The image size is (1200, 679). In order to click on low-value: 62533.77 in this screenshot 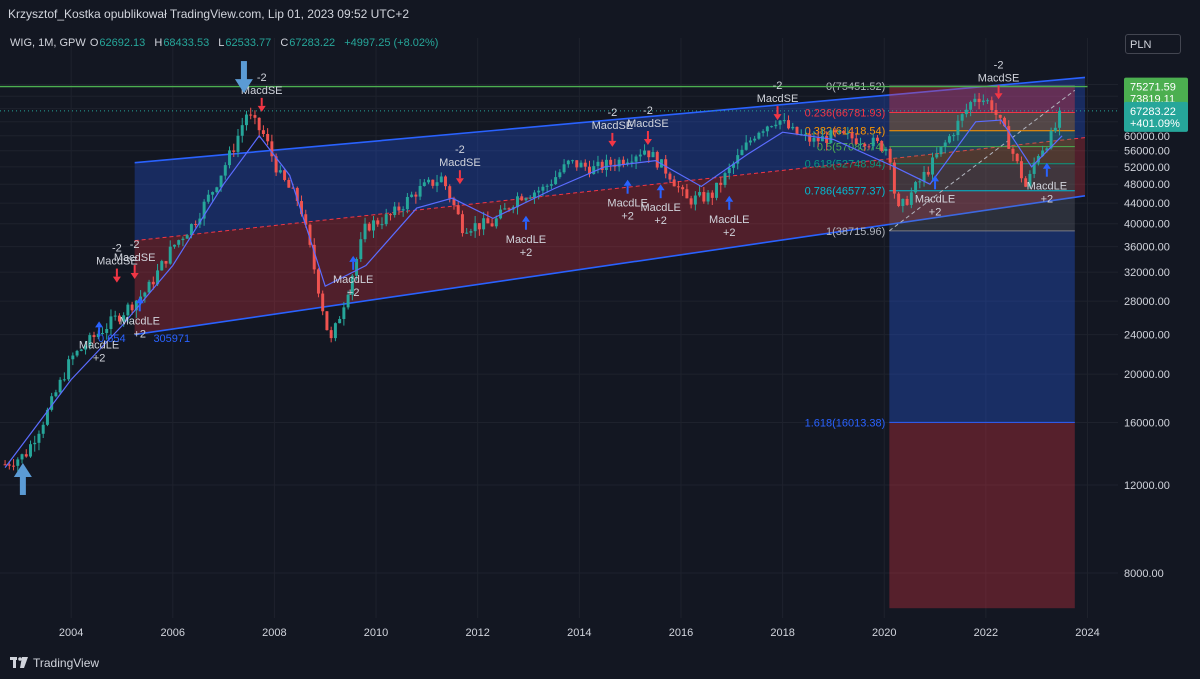, I will do `click(248, 43)`.